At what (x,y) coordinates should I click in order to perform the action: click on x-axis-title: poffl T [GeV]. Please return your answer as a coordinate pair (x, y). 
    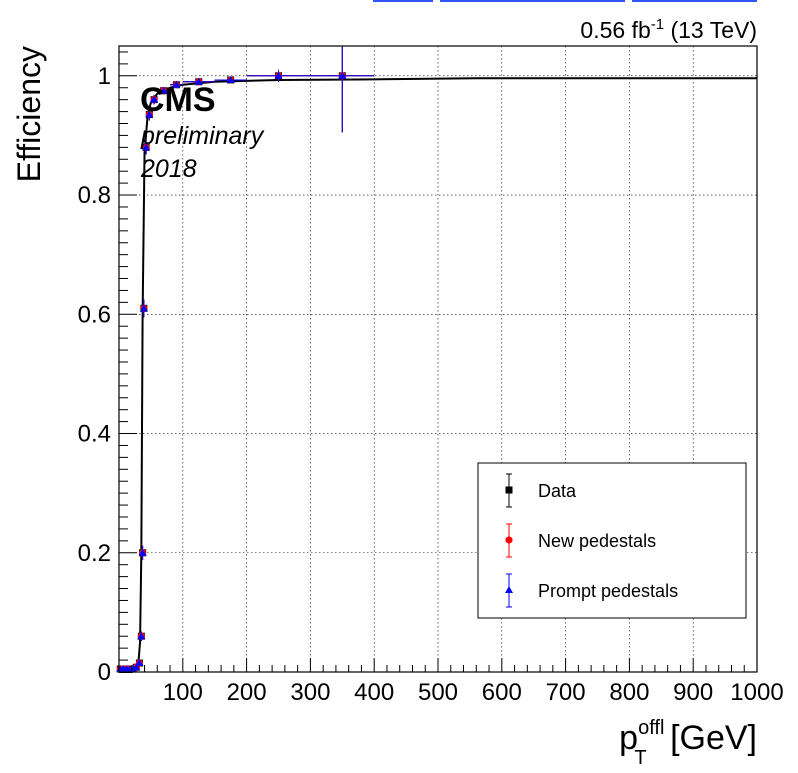
    Looking at the image, I should click on (688, 743).